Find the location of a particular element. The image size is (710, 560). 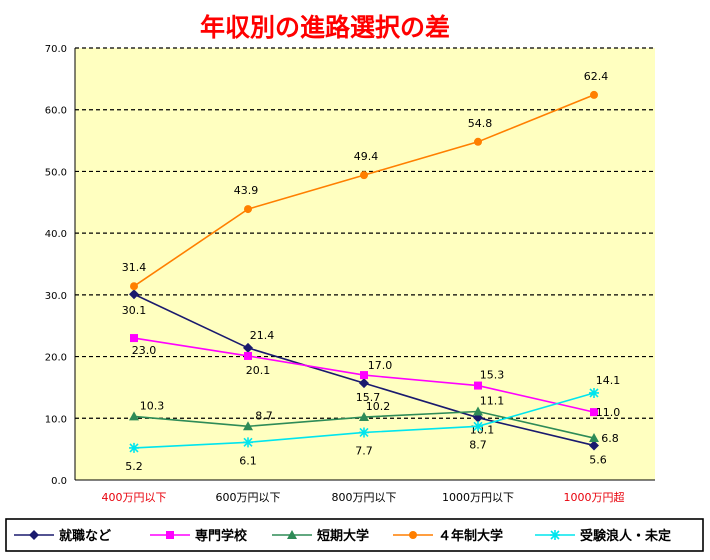

data-label: 10.3 is located at coordinates (152, 405).